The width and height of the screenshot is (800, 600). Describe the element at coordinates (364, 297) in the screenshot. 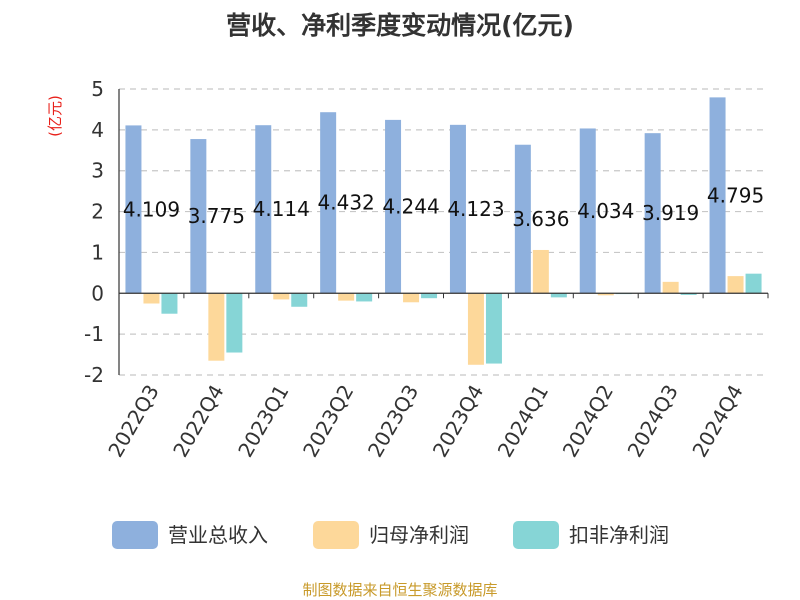

I see `bar-3-2023Q2` at that location.